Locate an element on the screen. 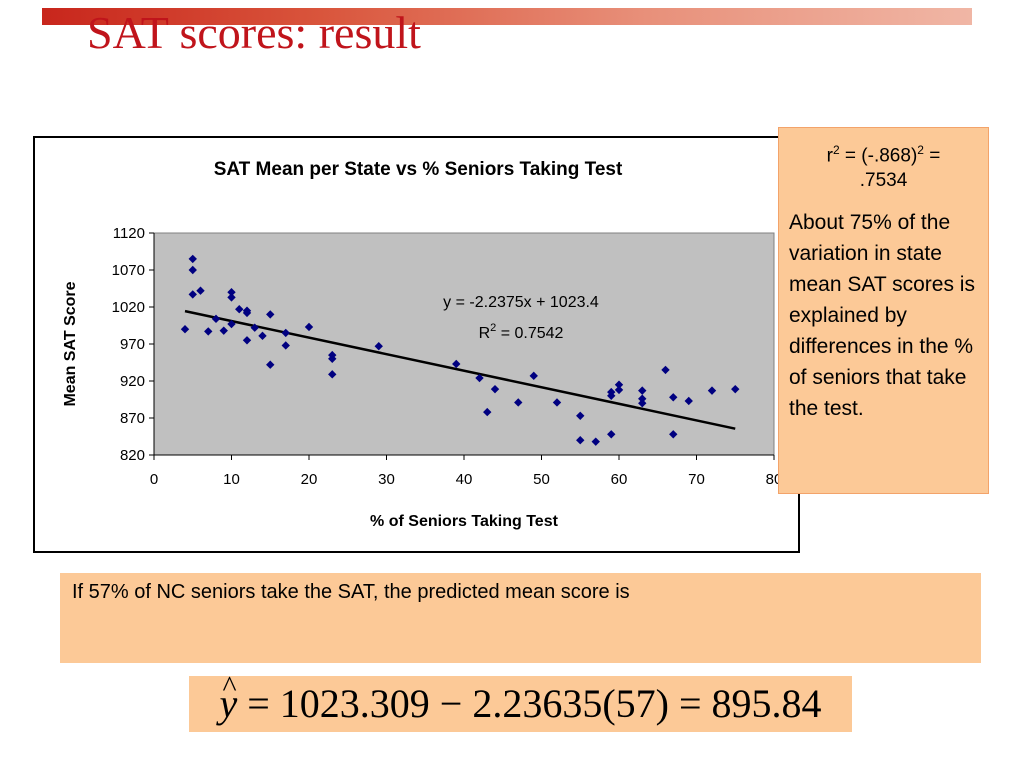  y-variable: y is located at coordinates (228, 703).